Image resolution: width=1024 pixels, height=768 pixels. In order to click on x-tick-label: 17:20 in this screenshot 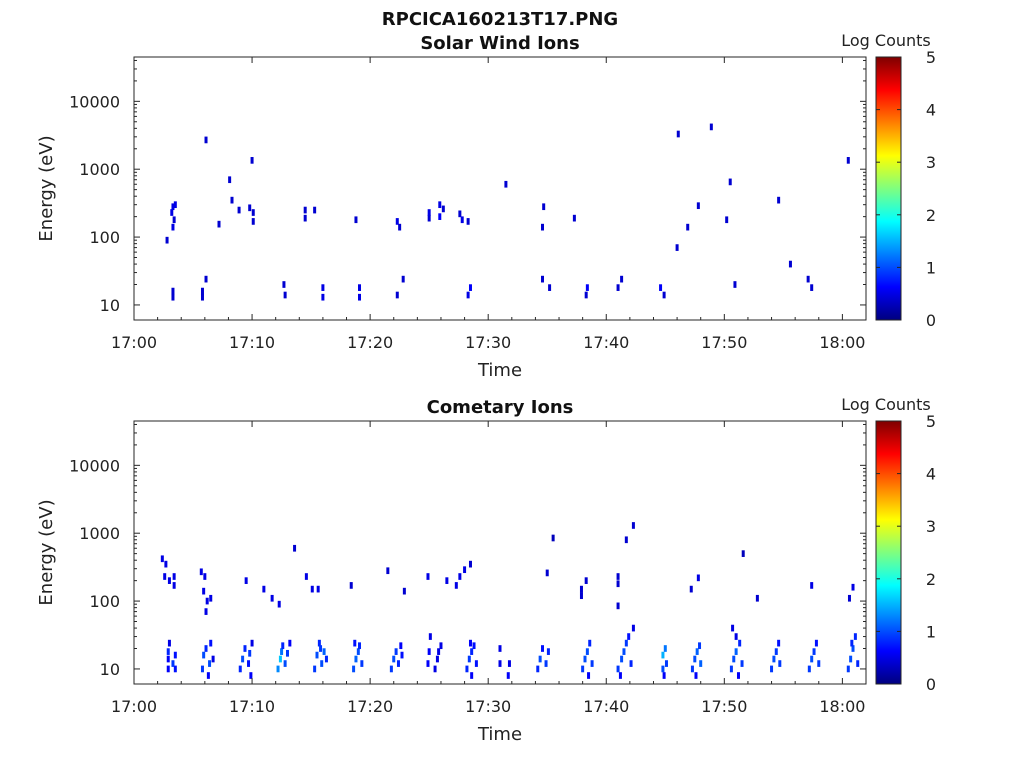, I will do `click(370, 342)`.